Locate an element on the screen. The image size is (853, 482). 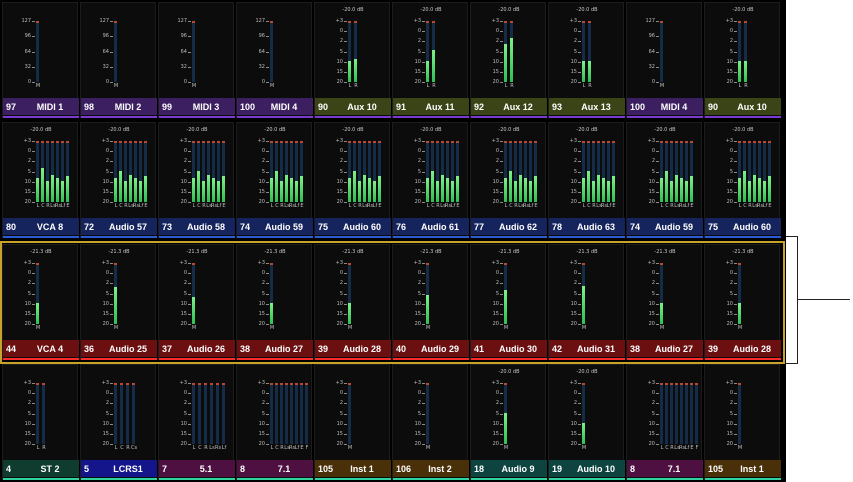
track-name-bar: 97 MIDI 1 is located at coordinates (41, 108).